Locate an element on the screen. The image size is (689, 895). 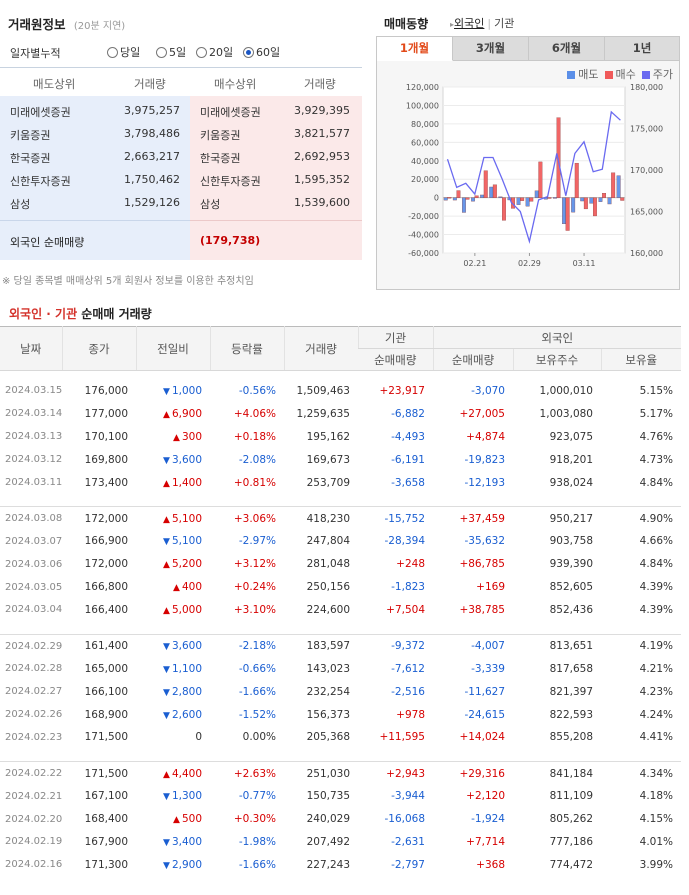
cell-rate: -0.77% is located at coordinates (257, 796).